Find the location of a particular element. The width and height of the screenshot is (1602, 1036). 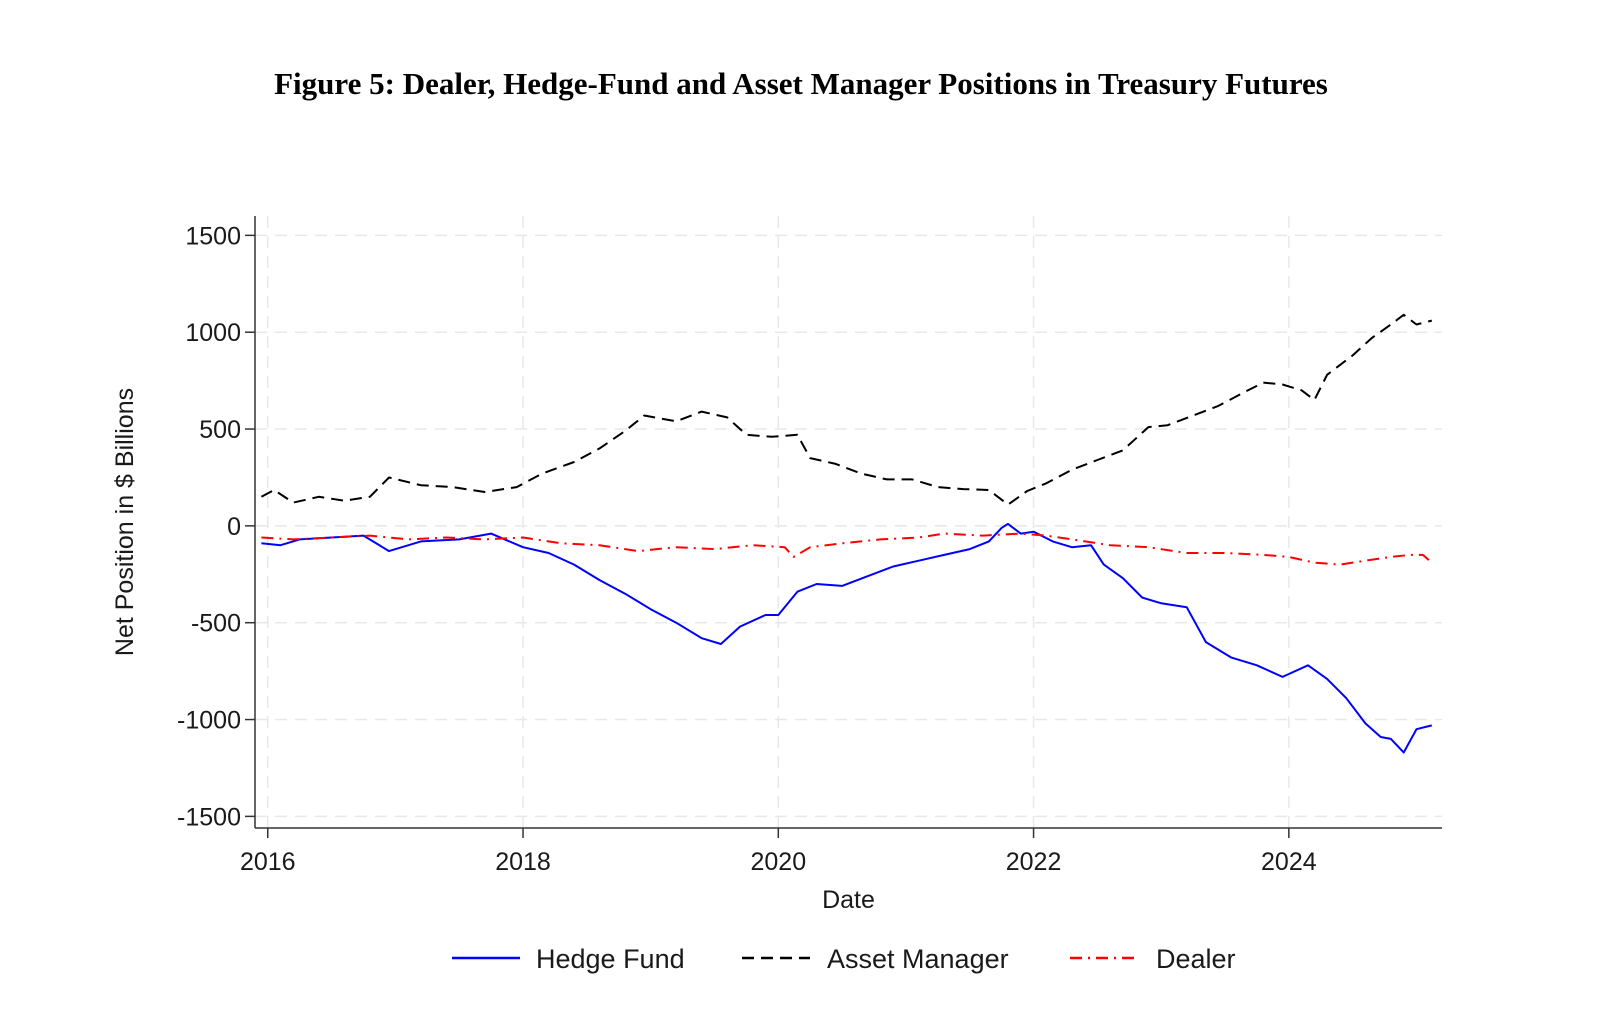

x-tick-label: 2022 is located at coordinates (1034, 862).